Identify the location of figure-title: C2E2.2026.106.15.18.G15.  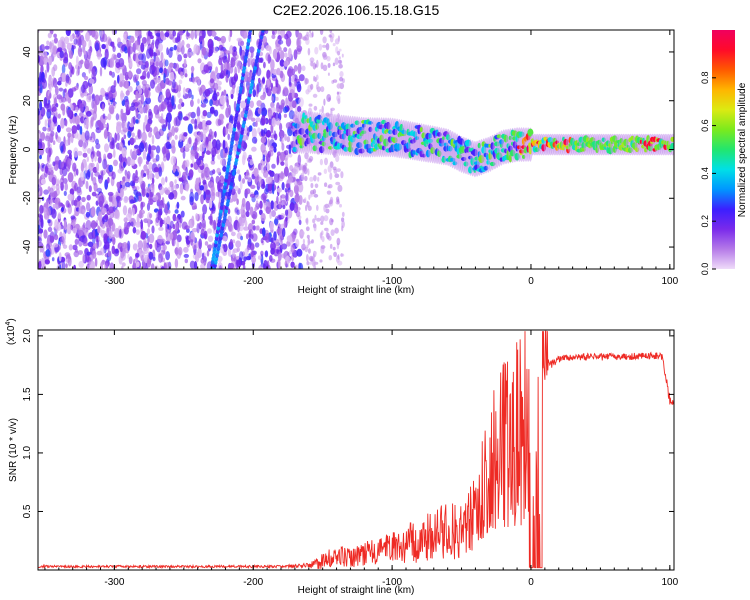
(356, 10).